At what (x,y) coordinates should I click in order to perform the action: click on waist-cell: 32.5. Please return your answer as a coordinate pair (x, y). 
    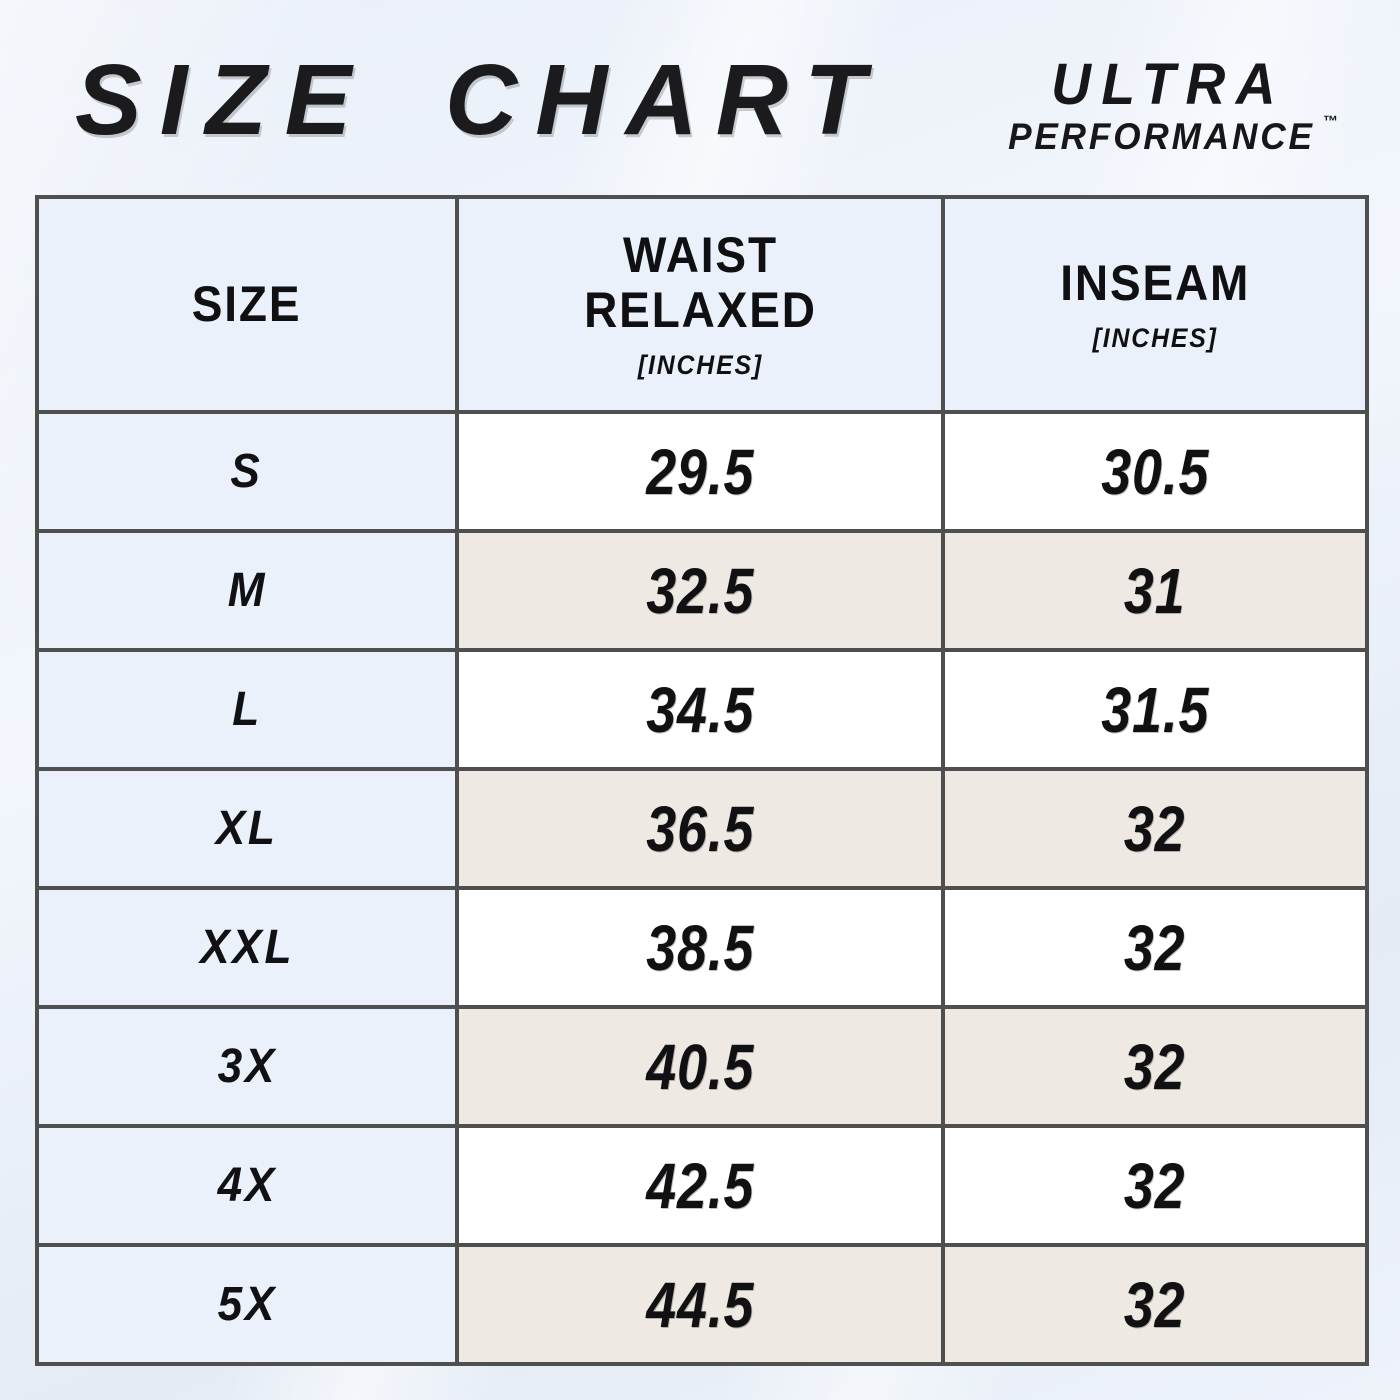
    Looking at the image, I should click on (700, 590).